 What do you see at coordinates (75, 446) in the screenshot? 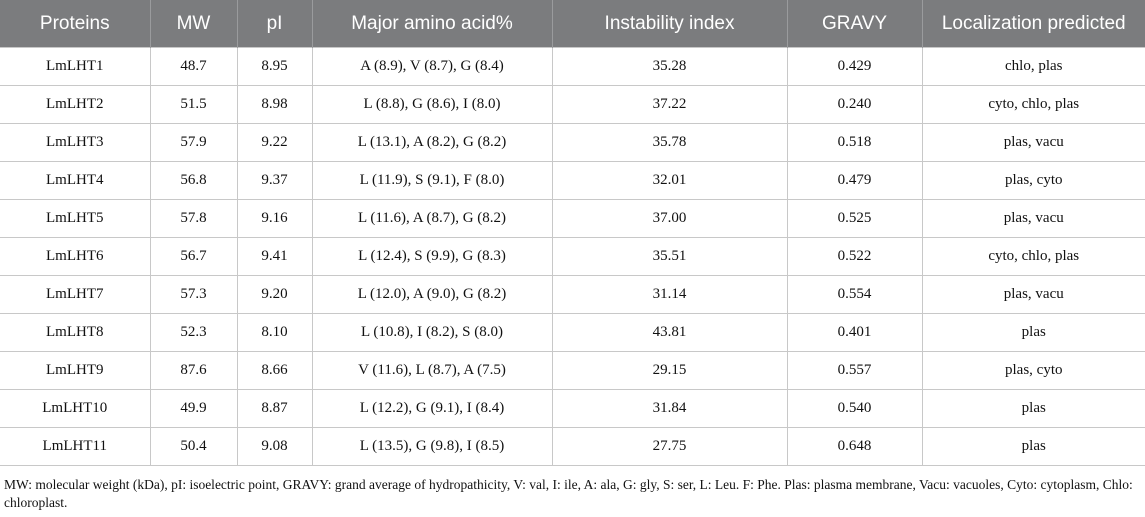
I see `cell-protein: LmLHT11` at bounding box center [75, 446].